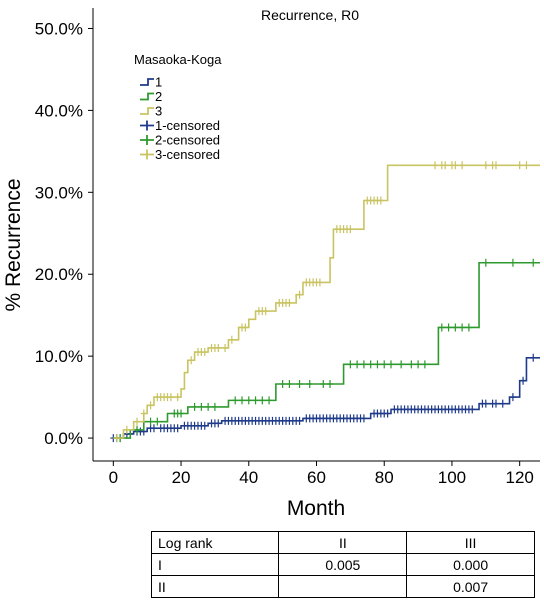 The image size is (544, 603). I want to click on chart-title: Recurrence, R0, so click(310, 15).